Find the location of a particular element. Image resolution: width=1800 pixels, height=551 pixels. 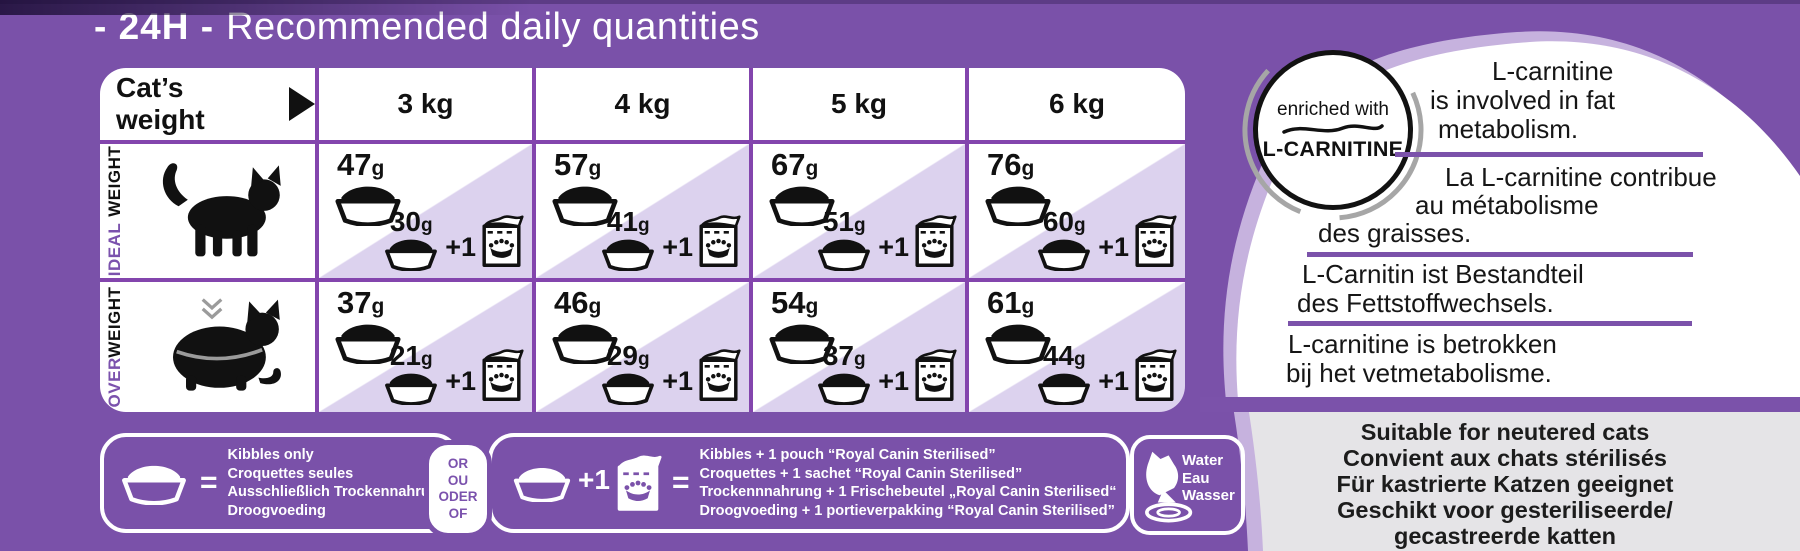

badge-enriched-text: enriched with is located at coordinates (1333, 109).